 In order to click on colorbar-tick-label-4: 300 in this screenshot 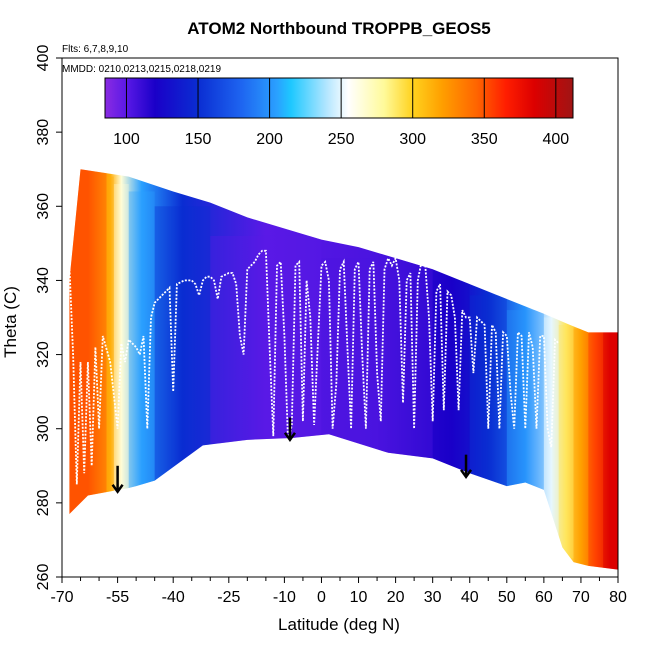, I will do `click(412, 139)`.